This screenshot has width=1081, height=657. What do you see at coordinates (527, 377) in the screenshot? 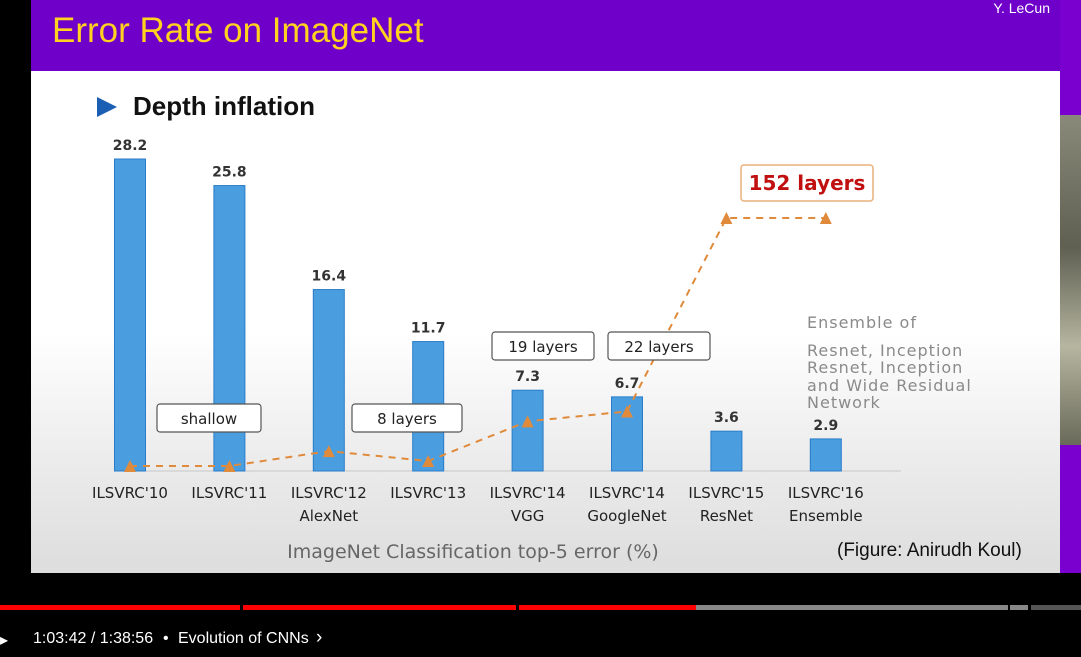
I see `bar-value-label: 7.3` at bounding box center [527, 377].